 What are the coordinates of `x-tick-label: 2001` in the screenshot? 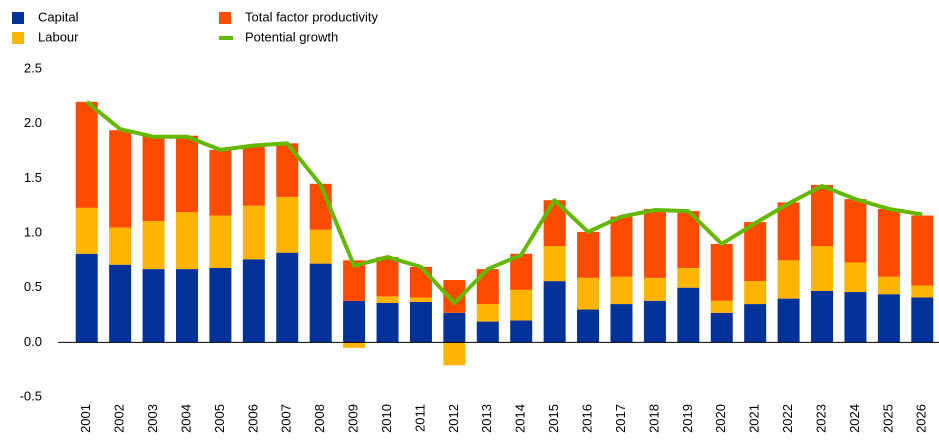 It's located at (85, 418).